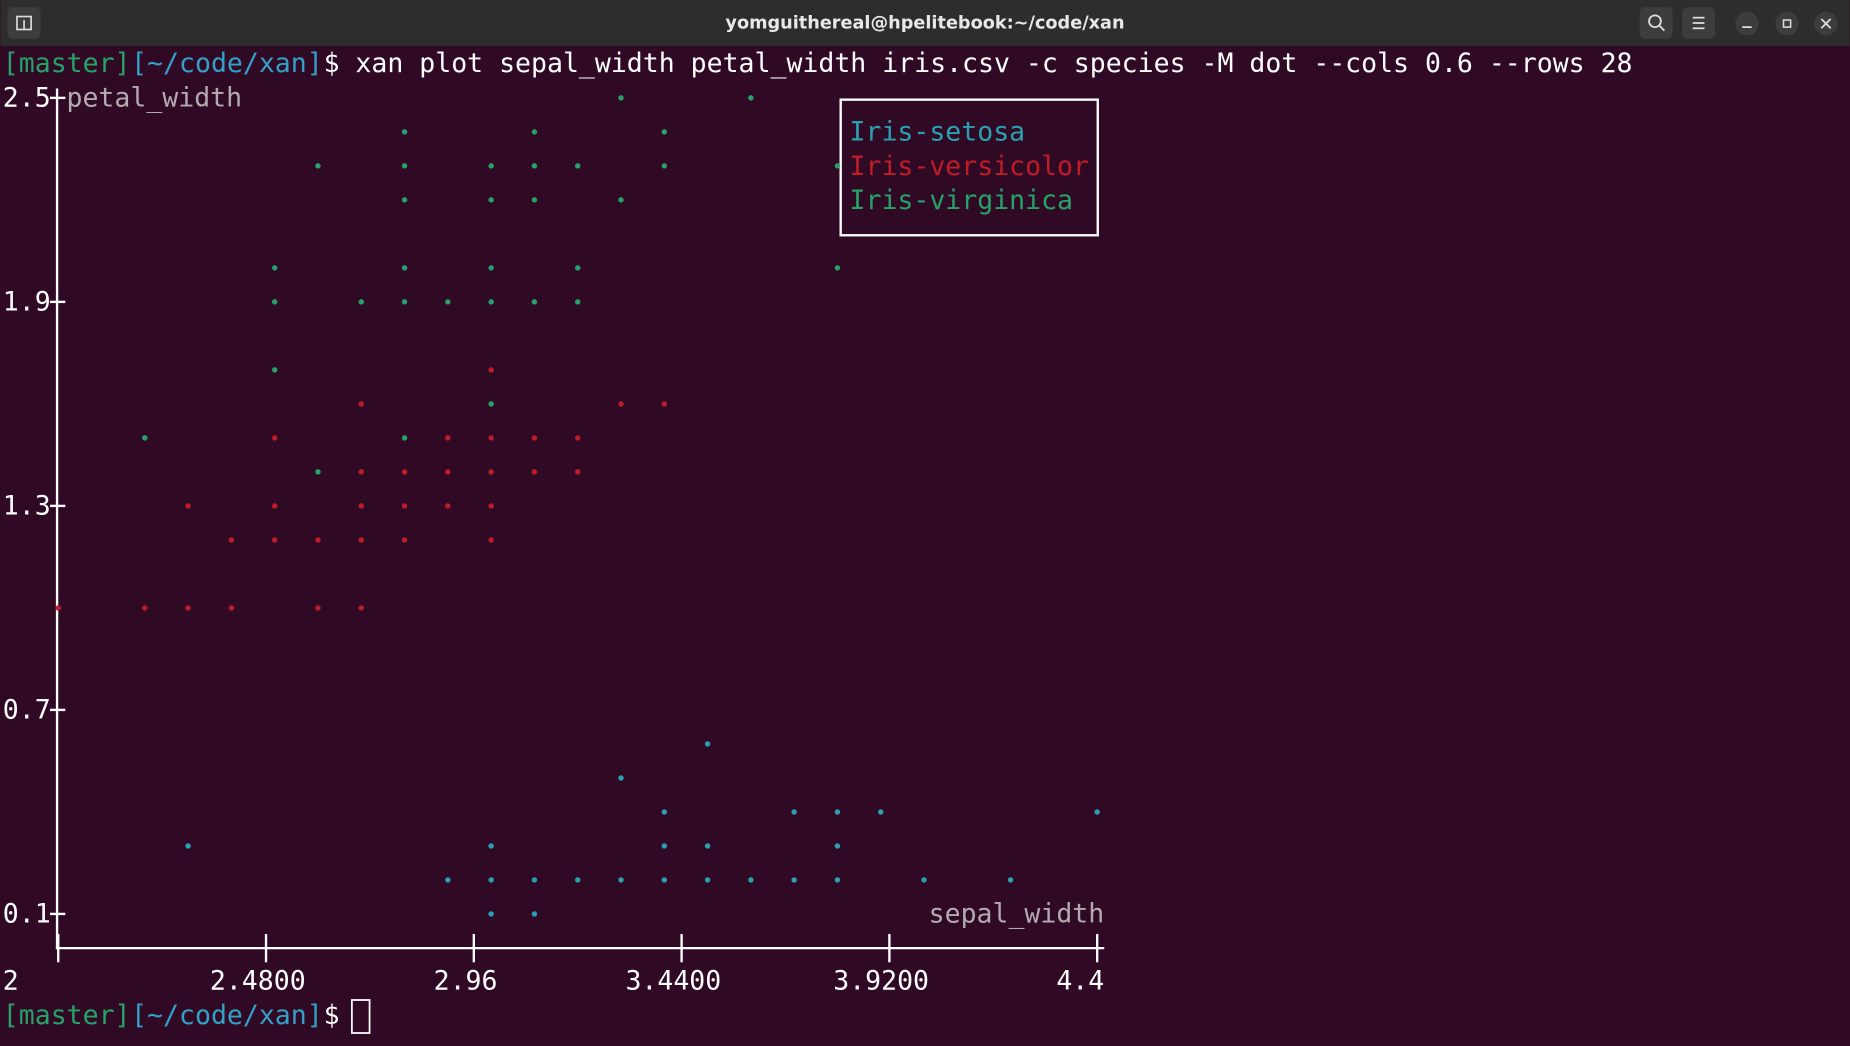 The image size is (1850, 1046). I want to click on x-axis-label: sepal_width, so click(1017, 913).